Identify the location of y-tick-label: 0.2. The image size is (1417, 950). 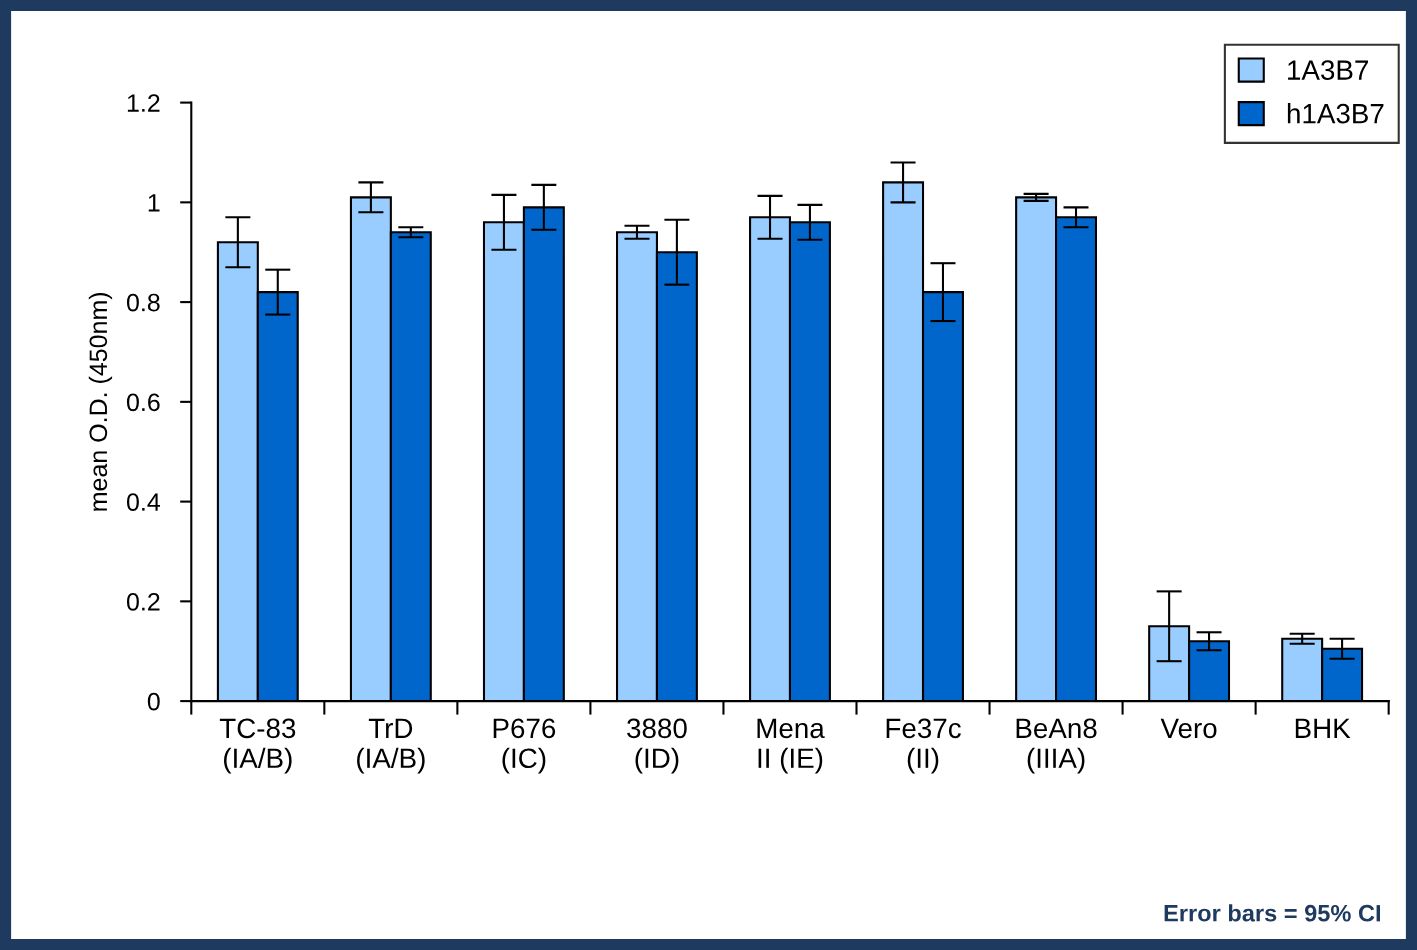
(143, 601).